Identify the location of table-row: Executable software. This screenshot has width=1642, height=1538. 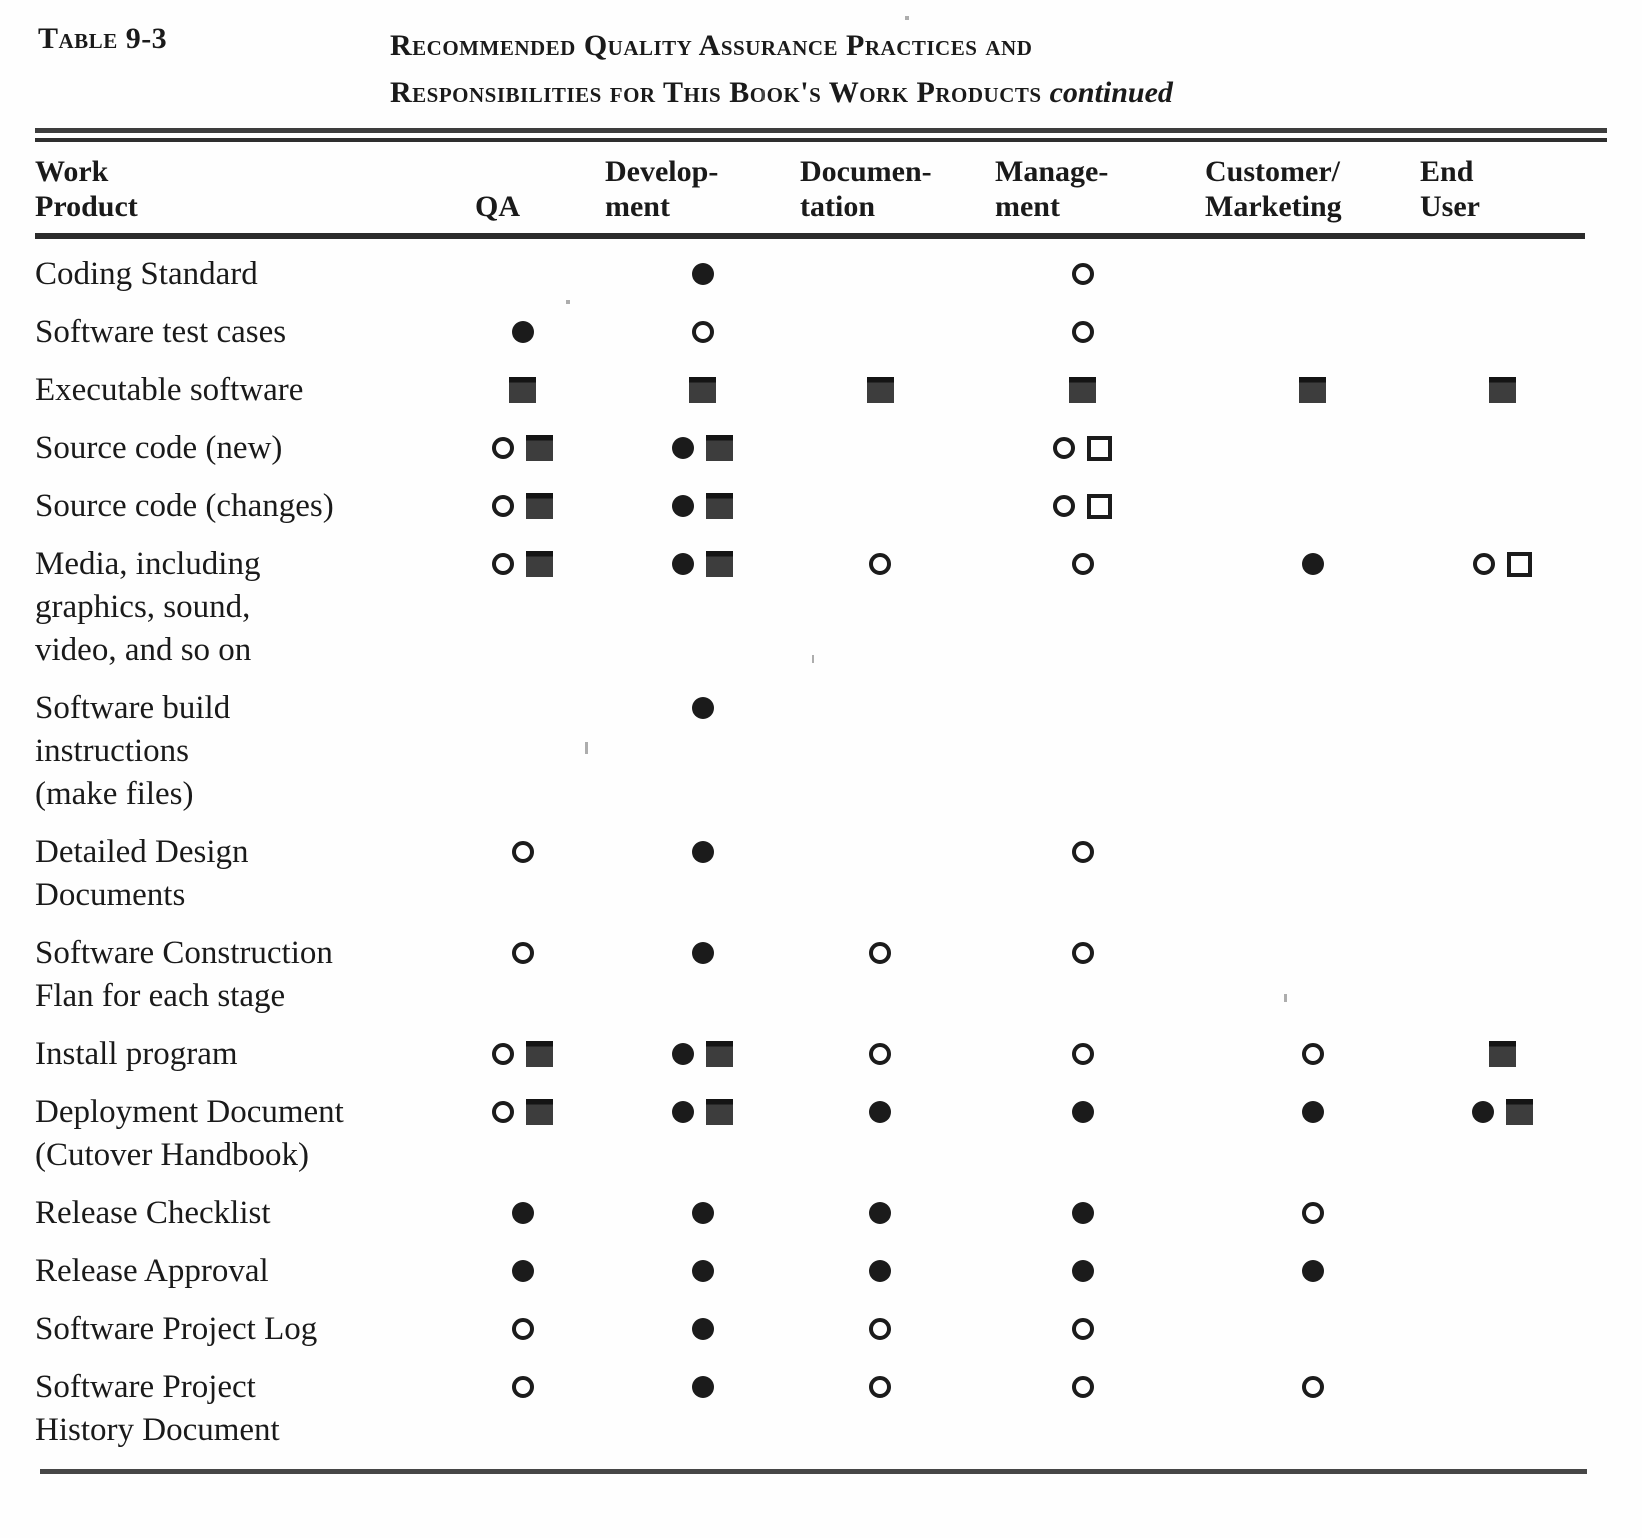
(810, 398).